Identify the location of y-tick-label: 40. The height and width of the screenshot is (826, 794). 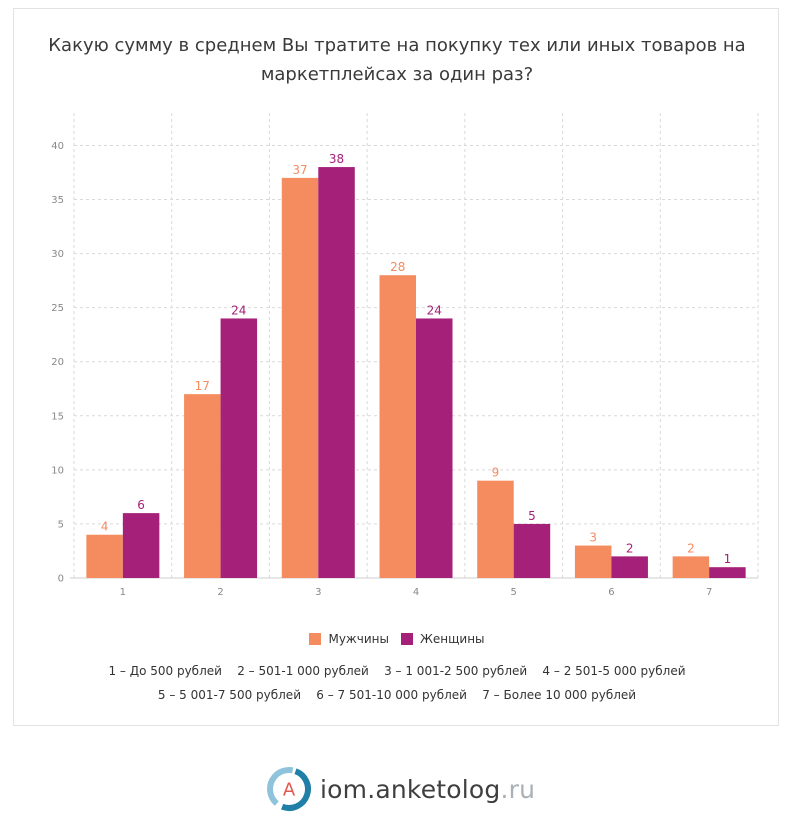
(57, 146).